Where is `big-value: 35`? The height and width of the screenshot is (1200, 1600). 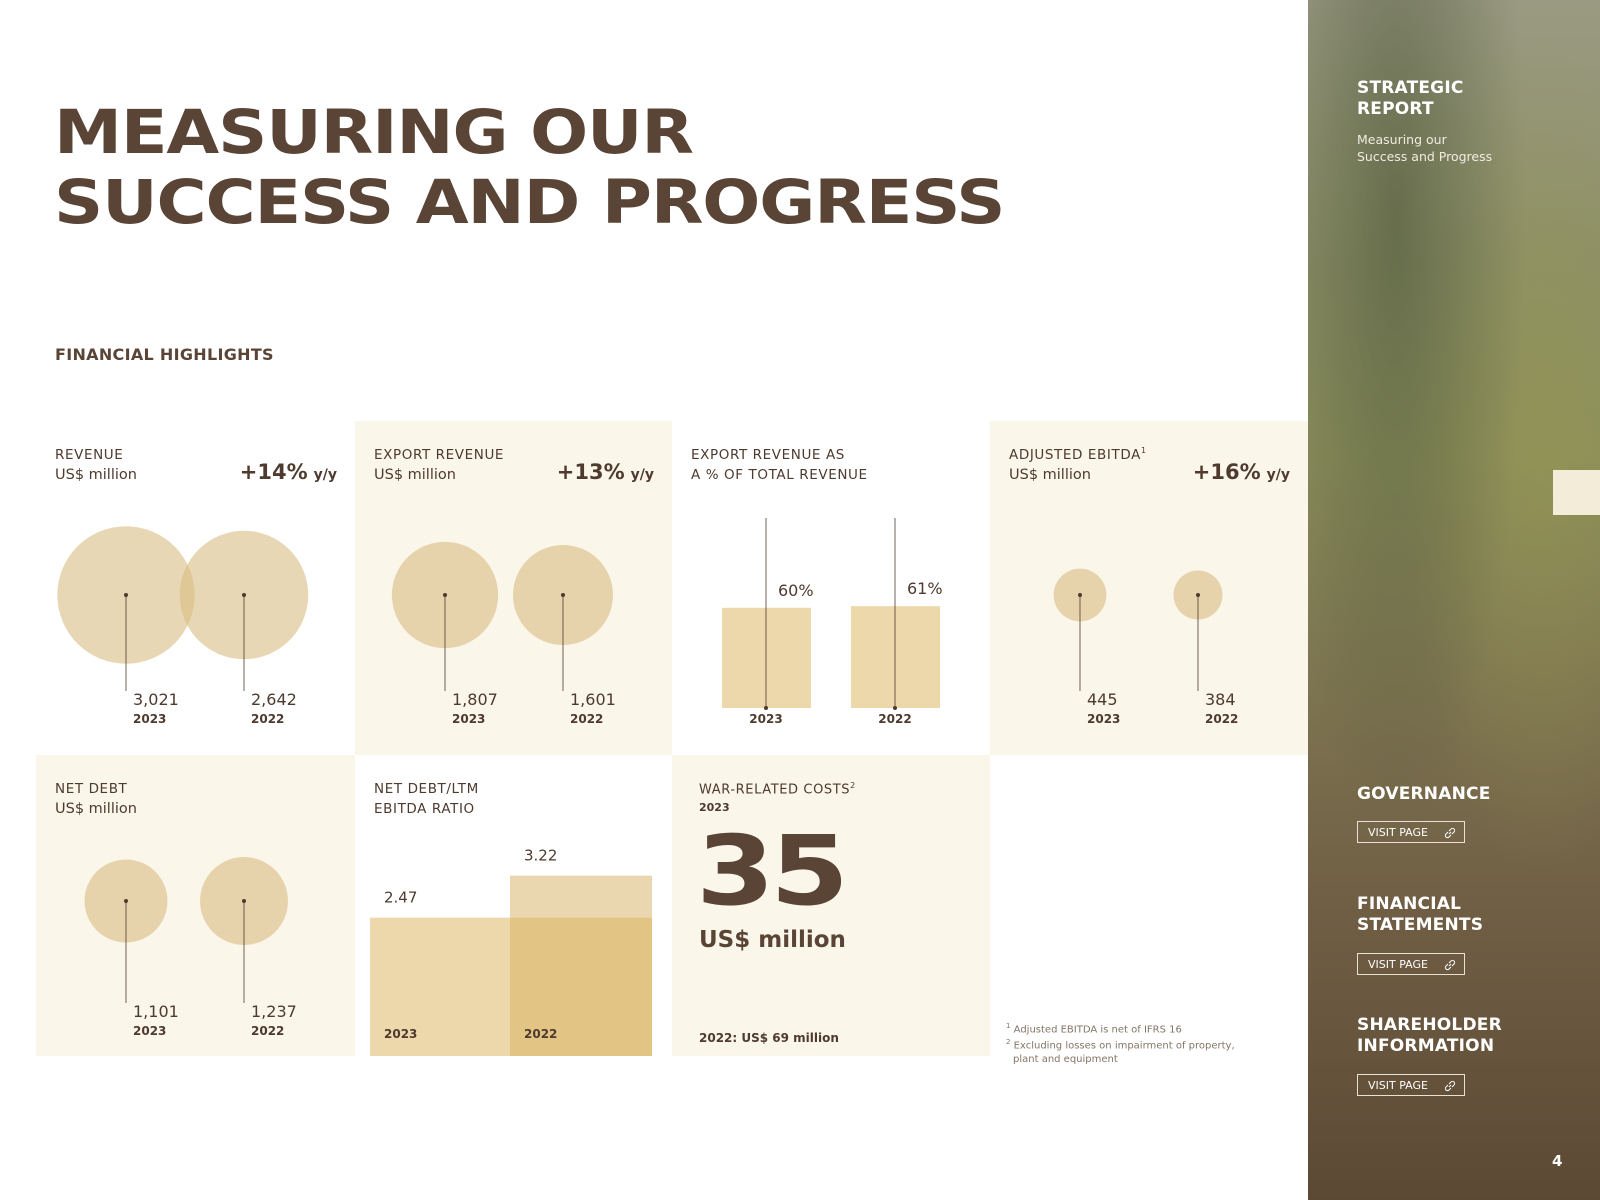 big-value: 35 is located at coordinates (772, 871).